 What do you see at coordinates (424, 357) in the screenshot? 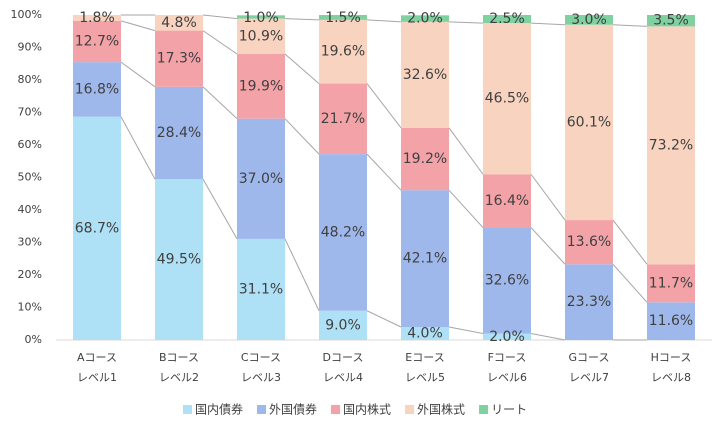
I see `x-tick-label: Eコース` at bounding box center [424, 357].